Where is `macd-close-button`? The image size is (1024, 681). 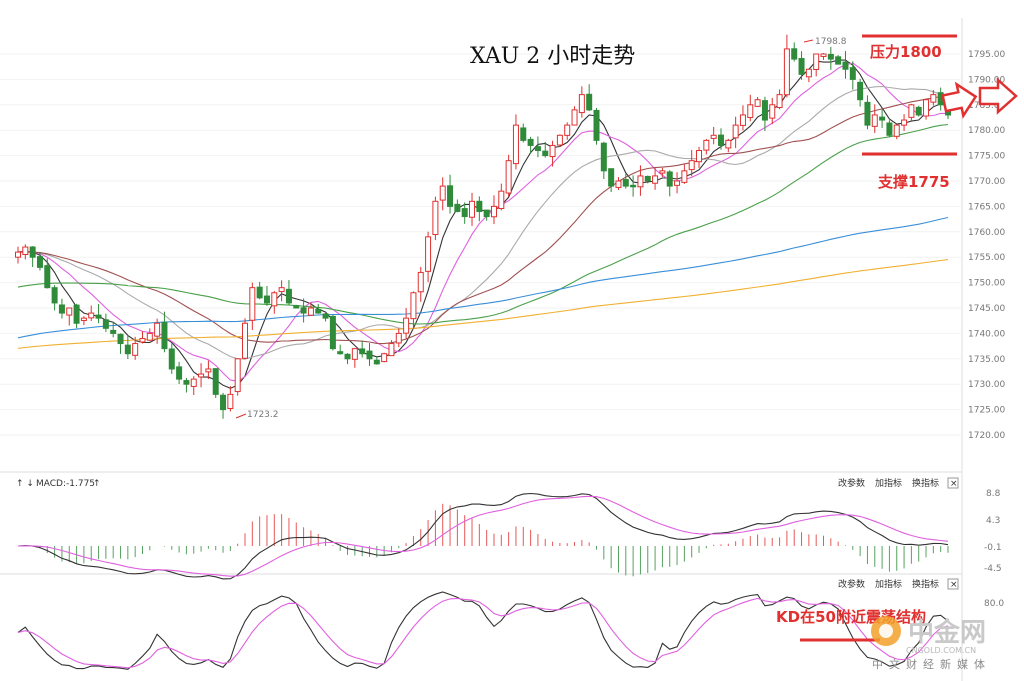
macd-close-button is located at coordinates (953, 483).